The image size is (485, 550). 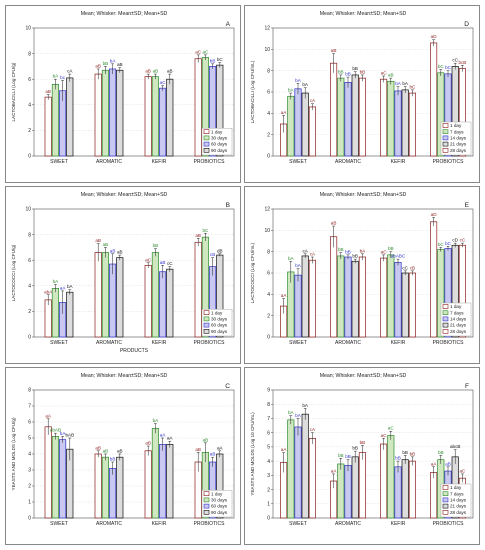 What do you see at coordinates (458, 506) in the screenshot?
I see `legend-label: 21 days` at bounding box center [458, 506].